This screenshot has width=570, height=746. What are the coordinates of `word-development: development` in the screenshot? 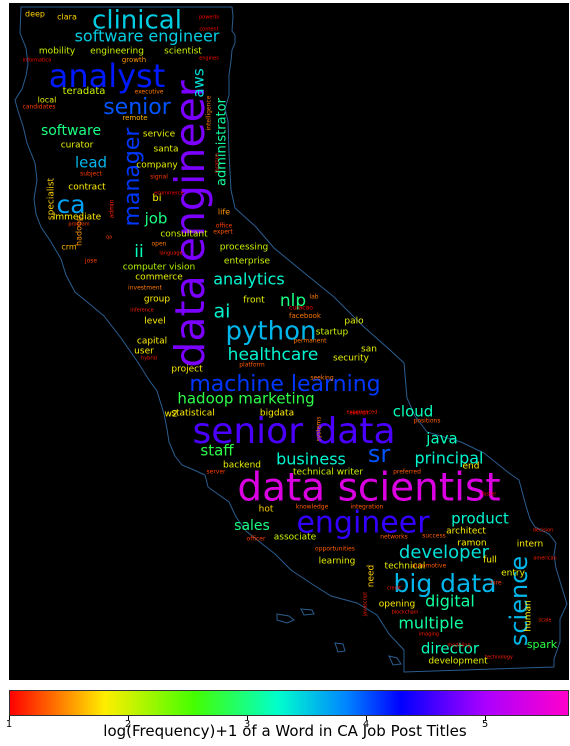 It's located at (458, 662).